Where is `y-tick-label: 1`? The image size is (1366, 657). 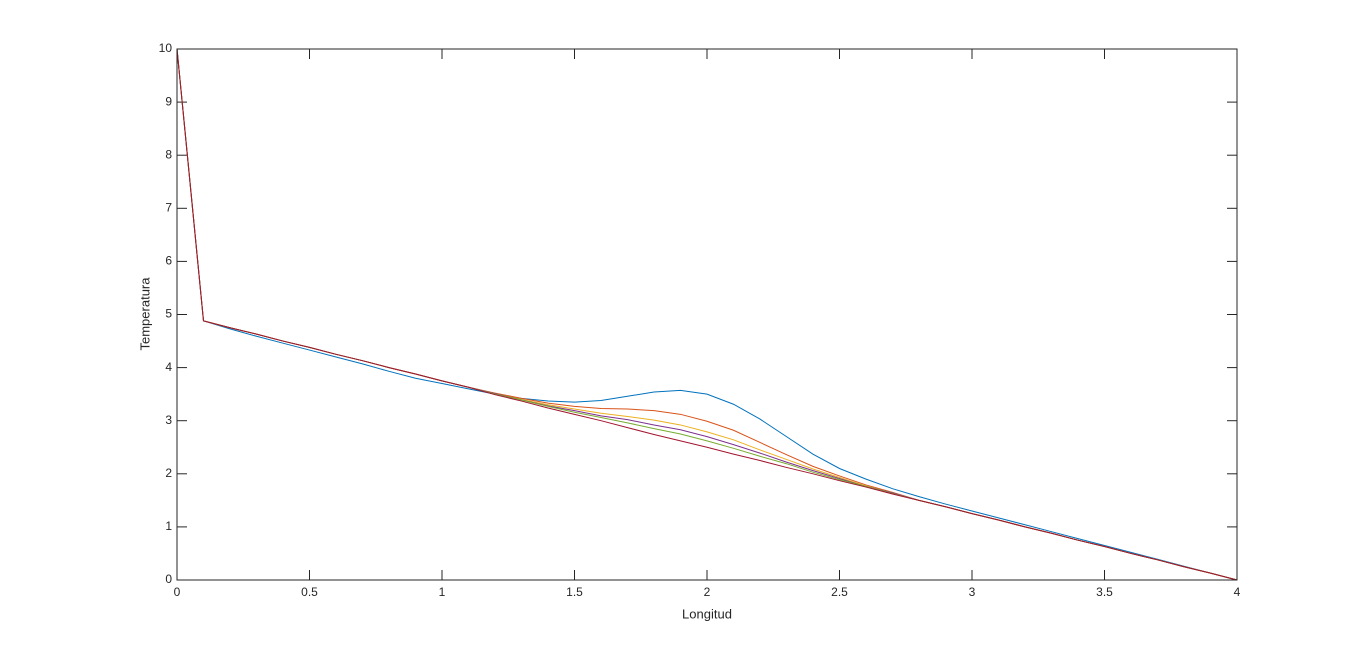
y-tick-label: 1 is located at coordinates (168, 526).